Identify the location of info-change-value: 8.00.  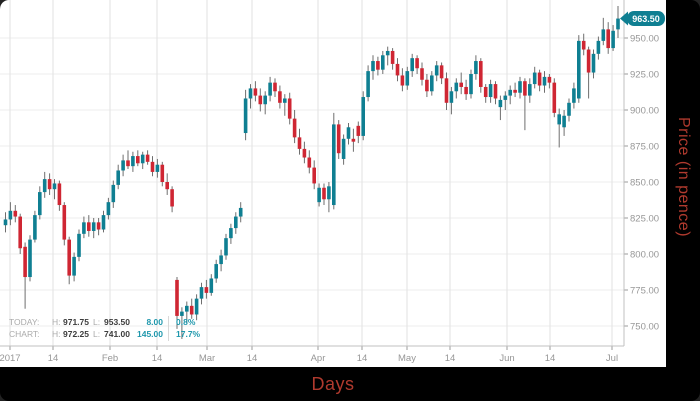
(154, 322).